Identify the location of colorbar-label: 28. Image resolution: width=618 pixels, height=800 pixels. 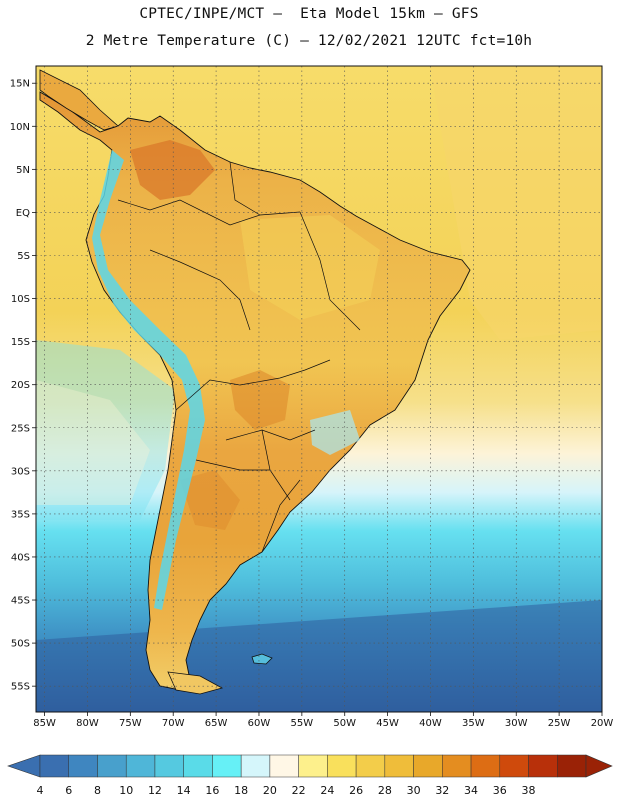
(385, 790).